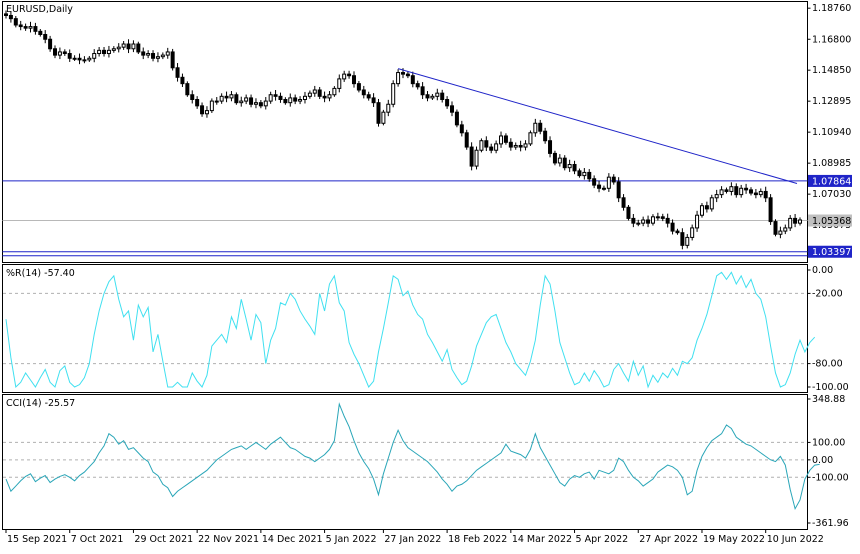 The width and height of the screenshot is (860, 554). What do you see at coordinates (39, 9) in the screenshot?
I see `price-panel-title: EURUSD,Daily` at bounding box center [39, 9].